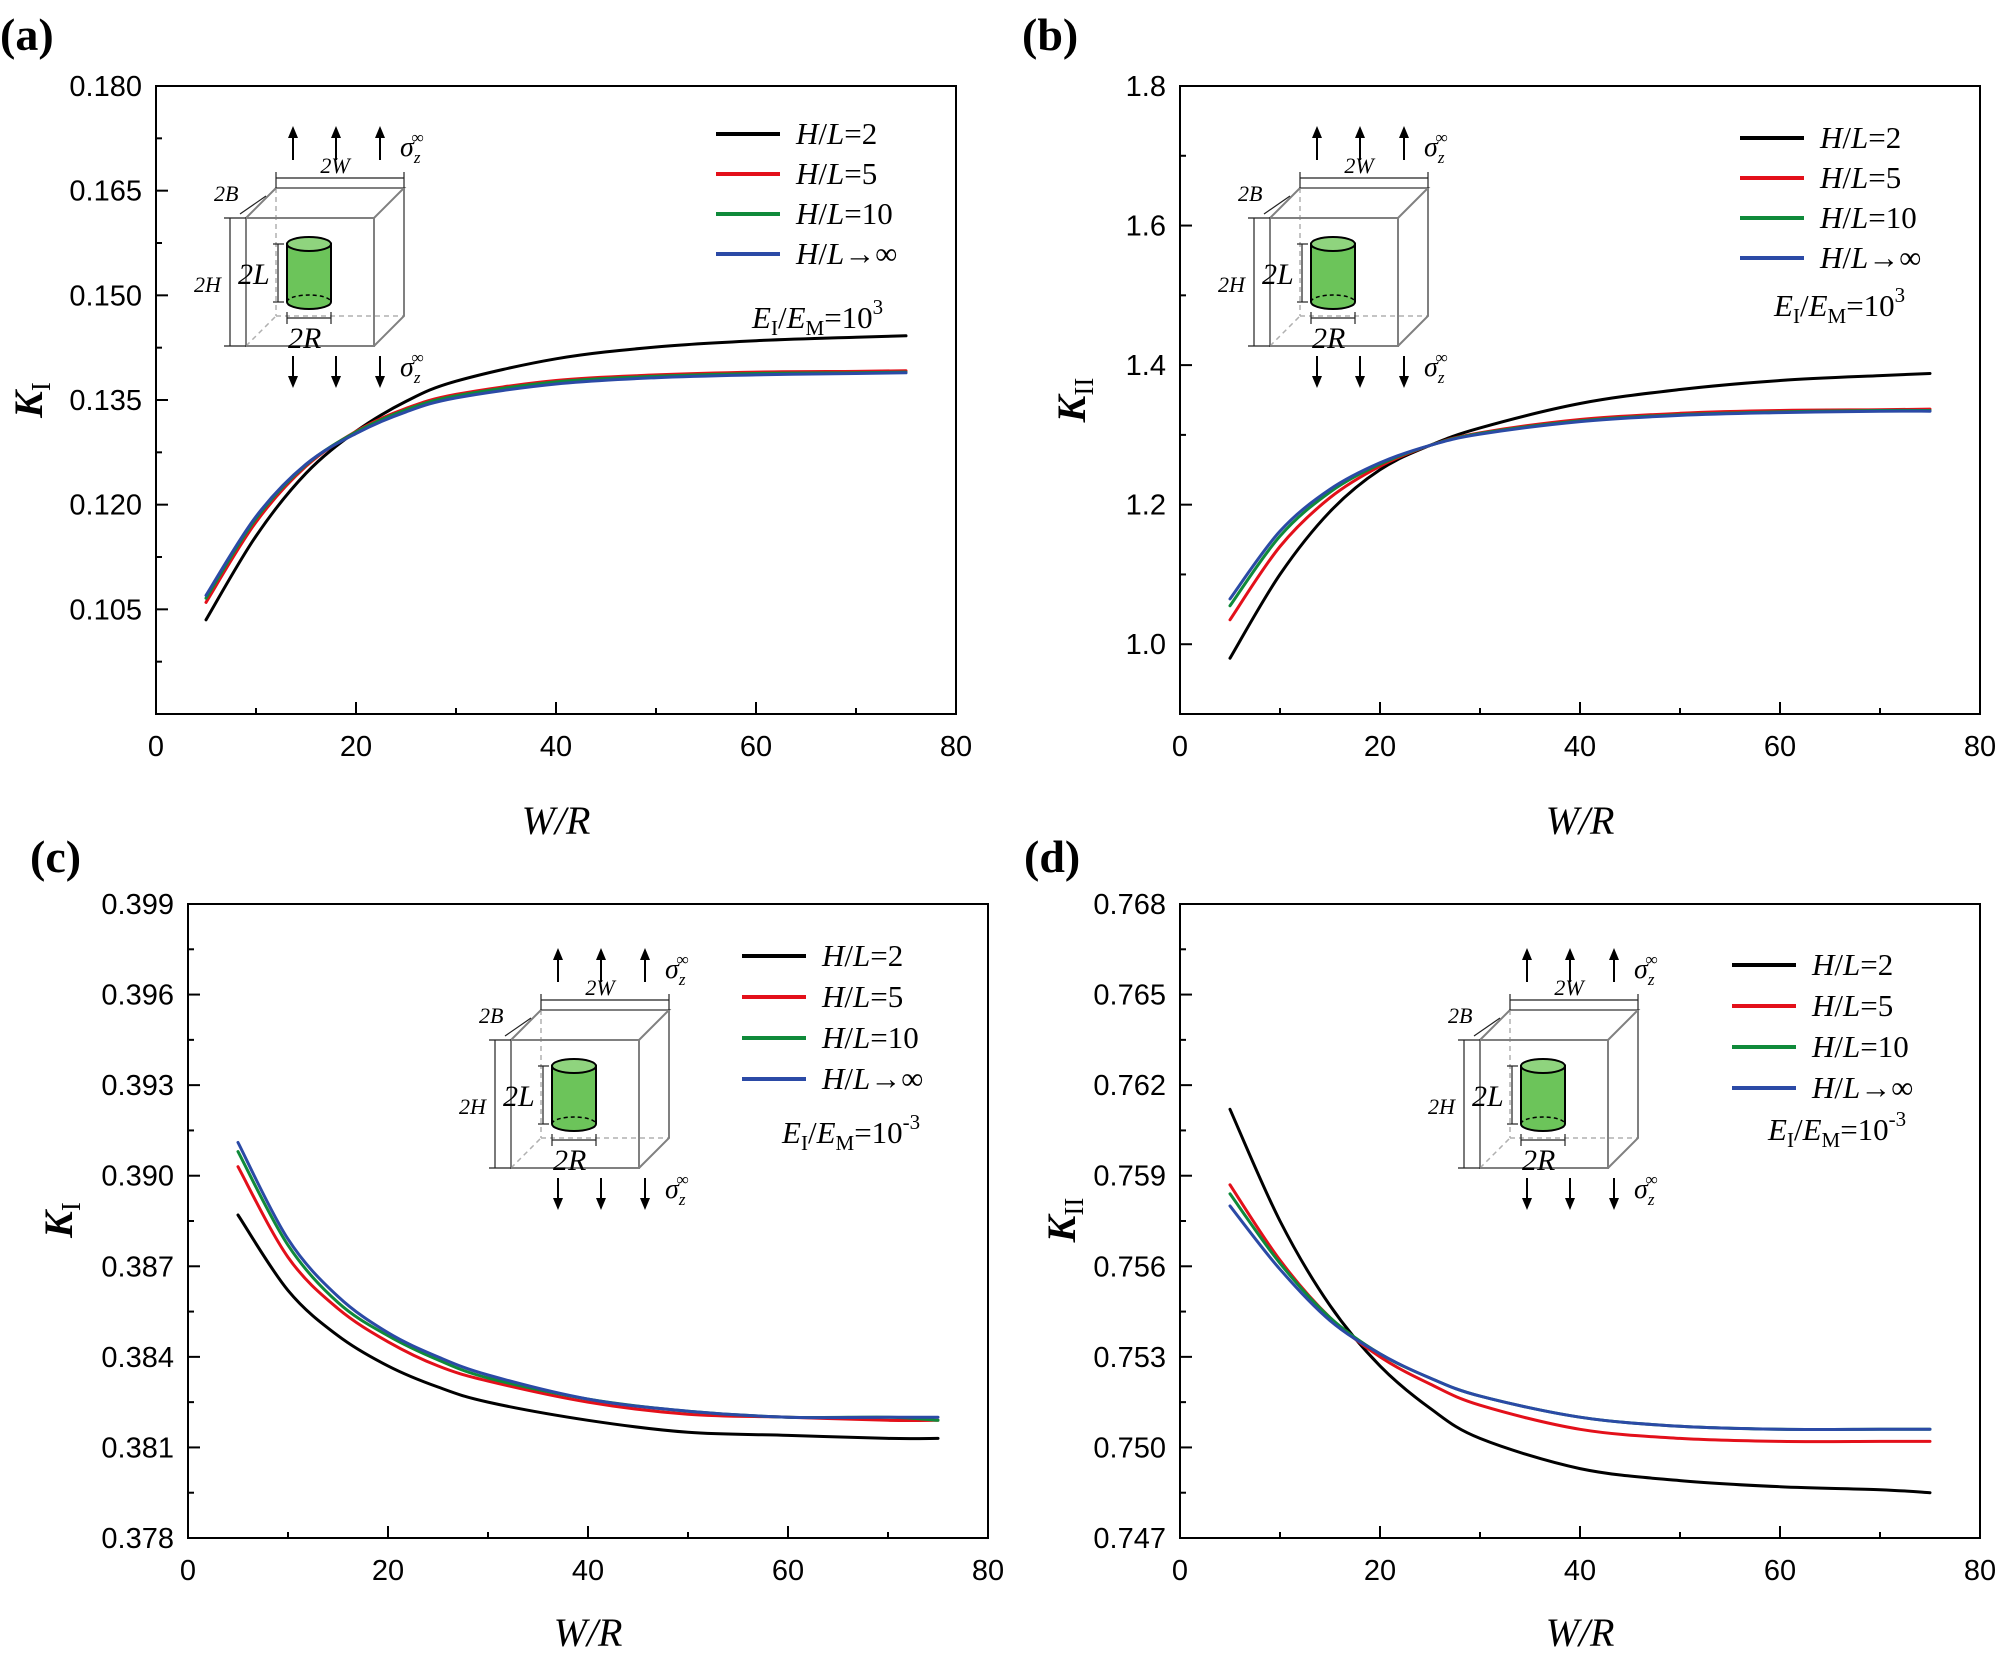 This screenshot has width=2000, height=1664. I want to click on cylinder-hidden-edge, so click(309, 298).